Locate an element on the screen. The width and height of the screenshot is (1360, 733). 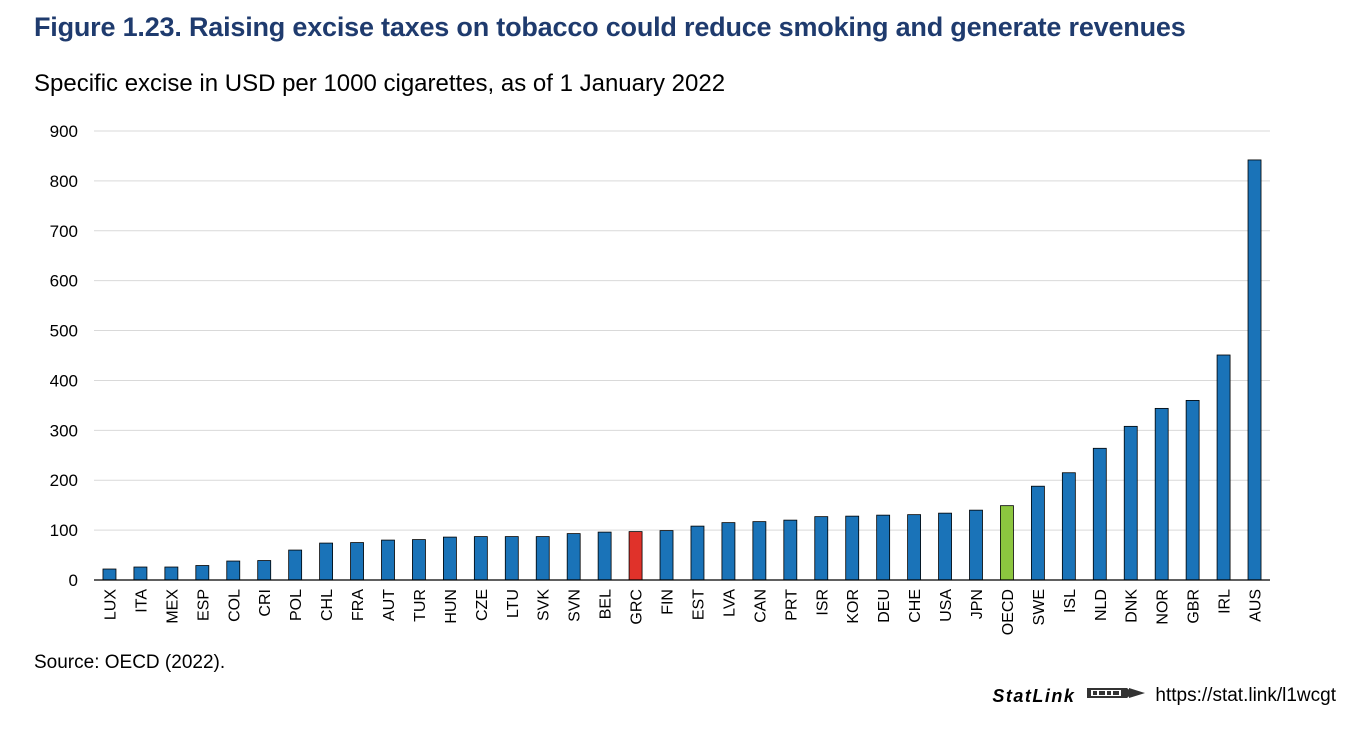
bar-svk is located at coordinates (542, 558).